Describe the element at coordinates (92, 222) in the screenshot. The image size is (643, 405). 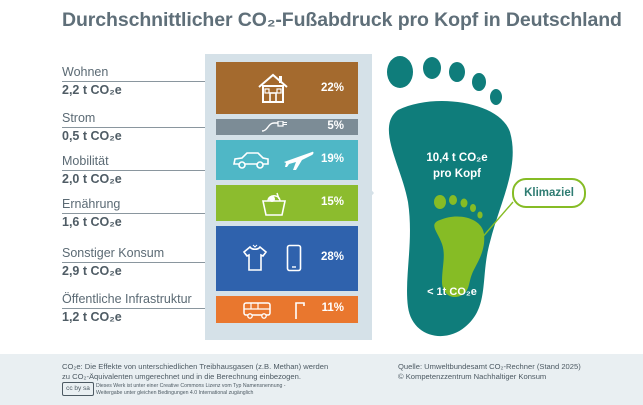
I see `category-value: 1,6 t CO₂e` at that location.